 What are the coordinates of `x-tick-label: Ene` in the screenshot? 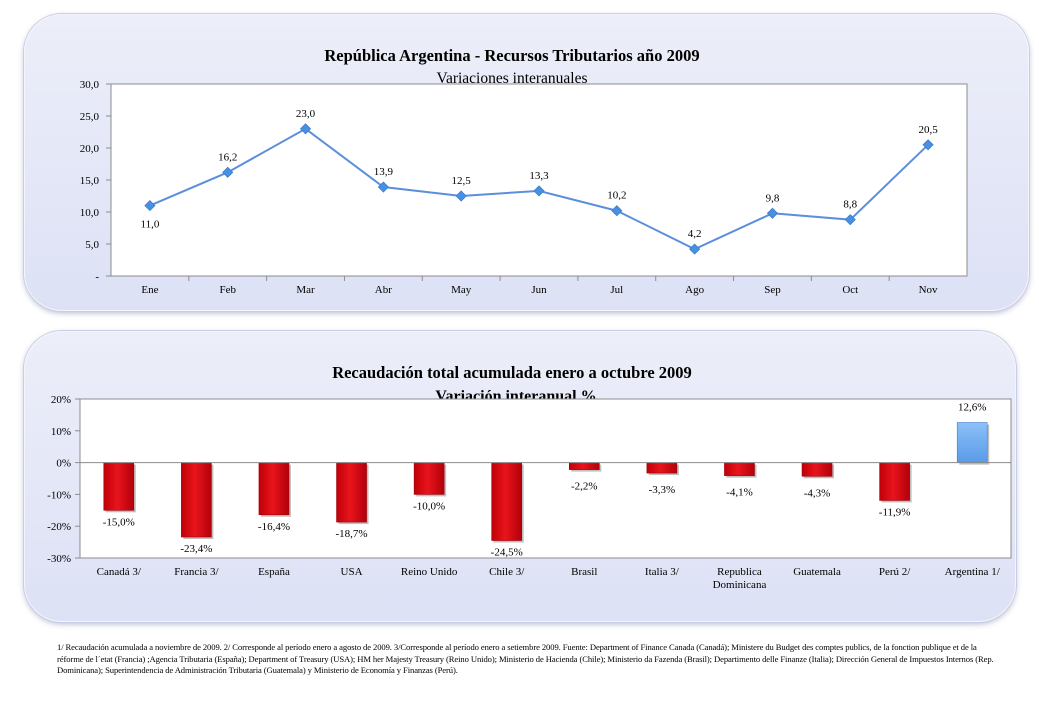 It's located at (149, 290).